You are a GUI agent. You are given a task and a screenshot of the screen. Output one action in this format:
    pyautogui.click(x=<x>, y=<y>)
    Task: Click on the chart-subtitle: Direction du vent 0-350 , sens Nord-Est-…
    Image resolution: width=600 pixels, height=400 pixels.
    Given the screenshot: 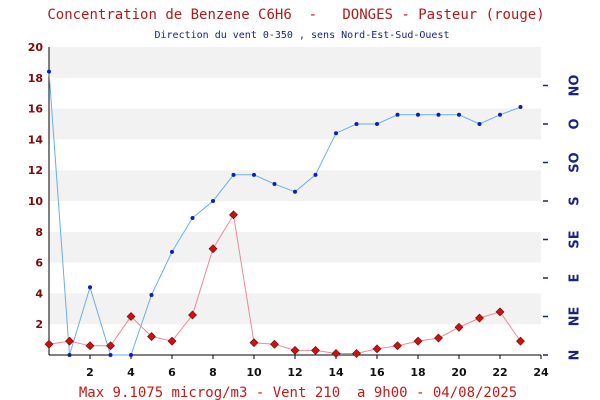 What is the action you would take?
    pyautogui.click(x=301, y=35)
    